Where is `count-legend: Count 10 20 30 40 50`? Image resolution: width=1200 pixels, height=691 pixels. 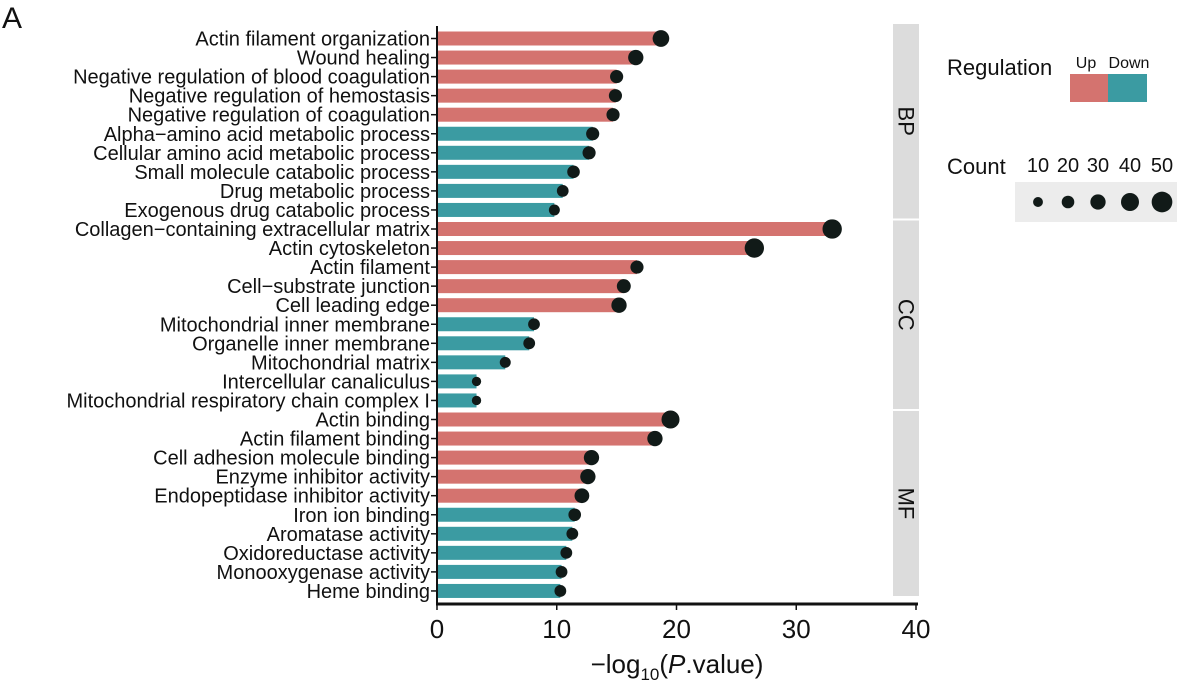 count-legend: Count 10 20 30 40 50 is located at coordinates (1062, 188).